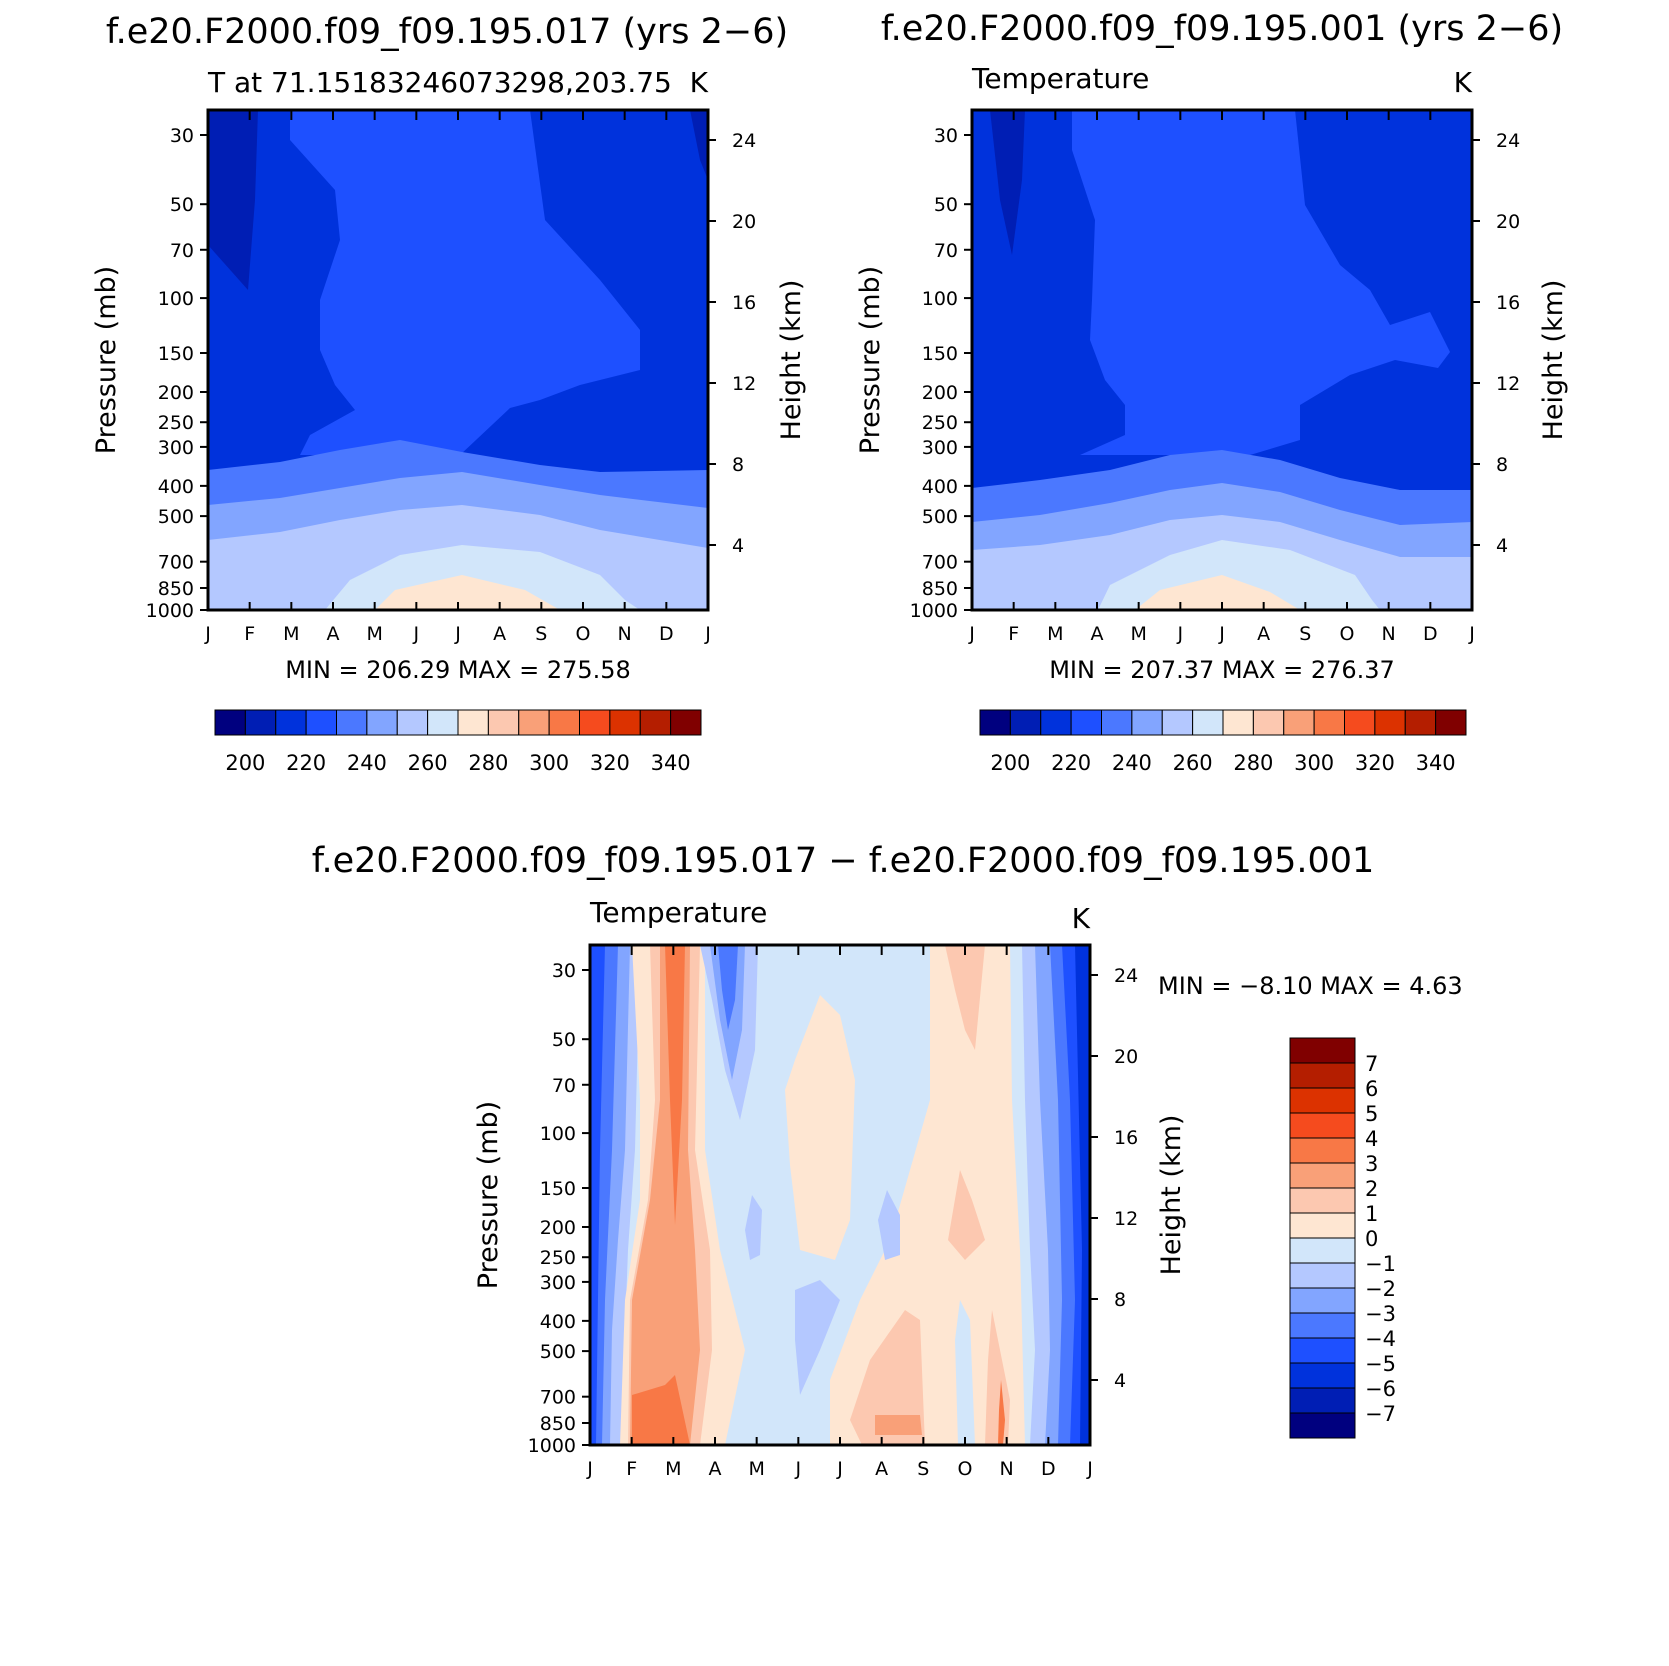  I want to click on colorbar-label: 340, so click(671, 763).